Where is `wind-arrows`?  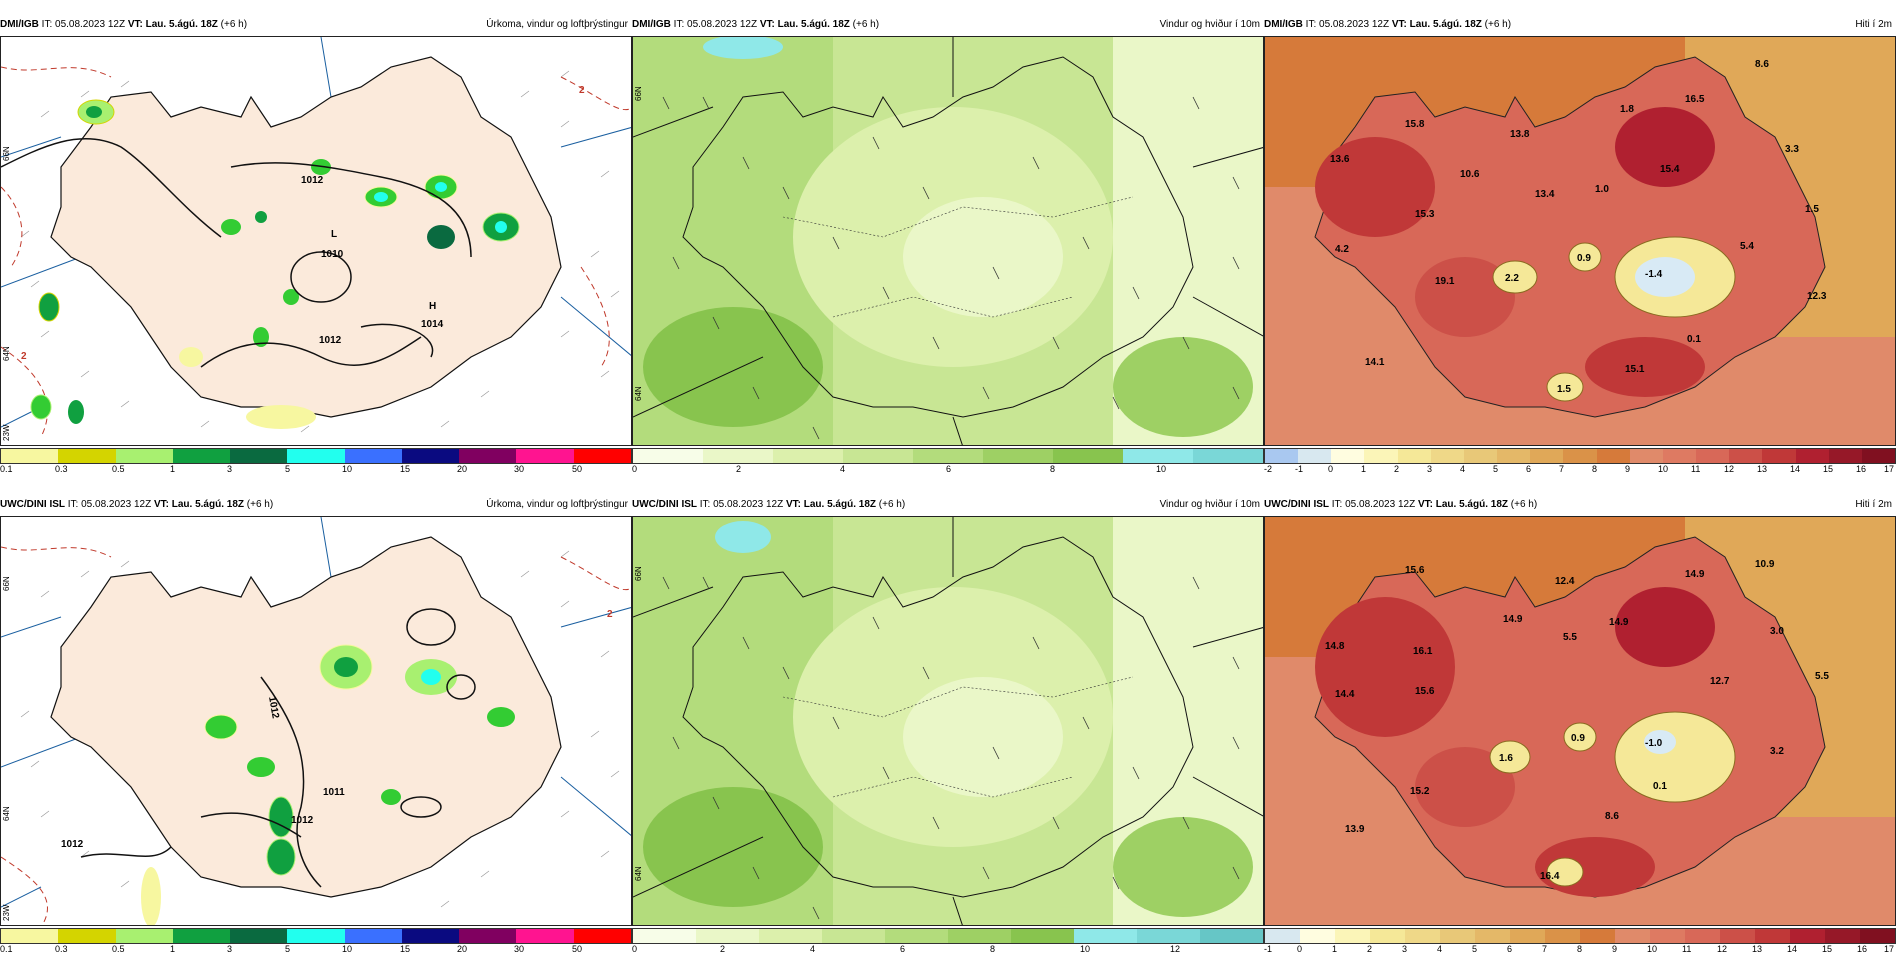
wind-arrows is located at coordinates (951, 268).